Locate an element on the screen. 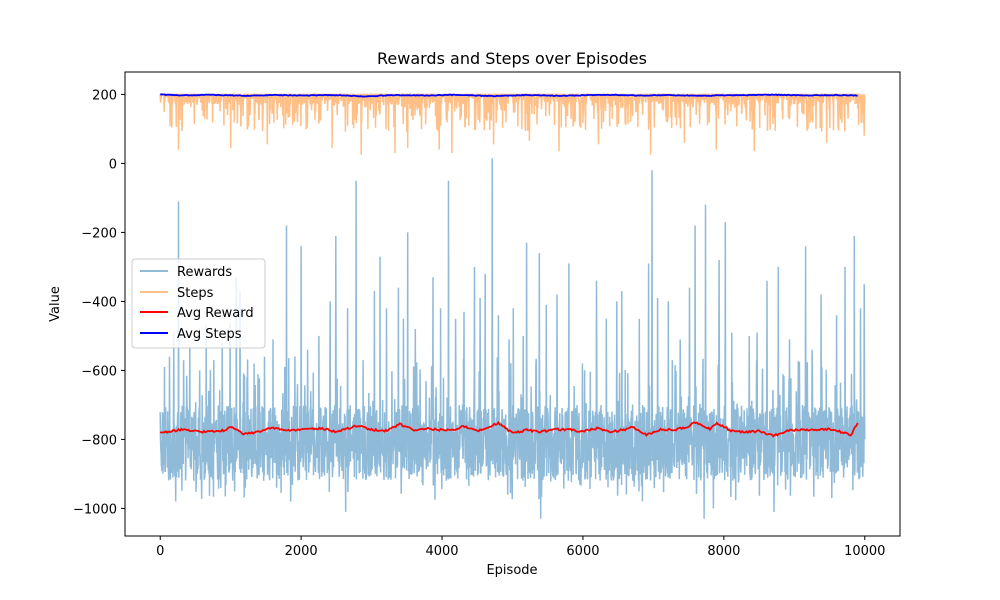 This screenshot has width=1000, height=600. y-tick-label: −600 is located at coordinates (99, 371).